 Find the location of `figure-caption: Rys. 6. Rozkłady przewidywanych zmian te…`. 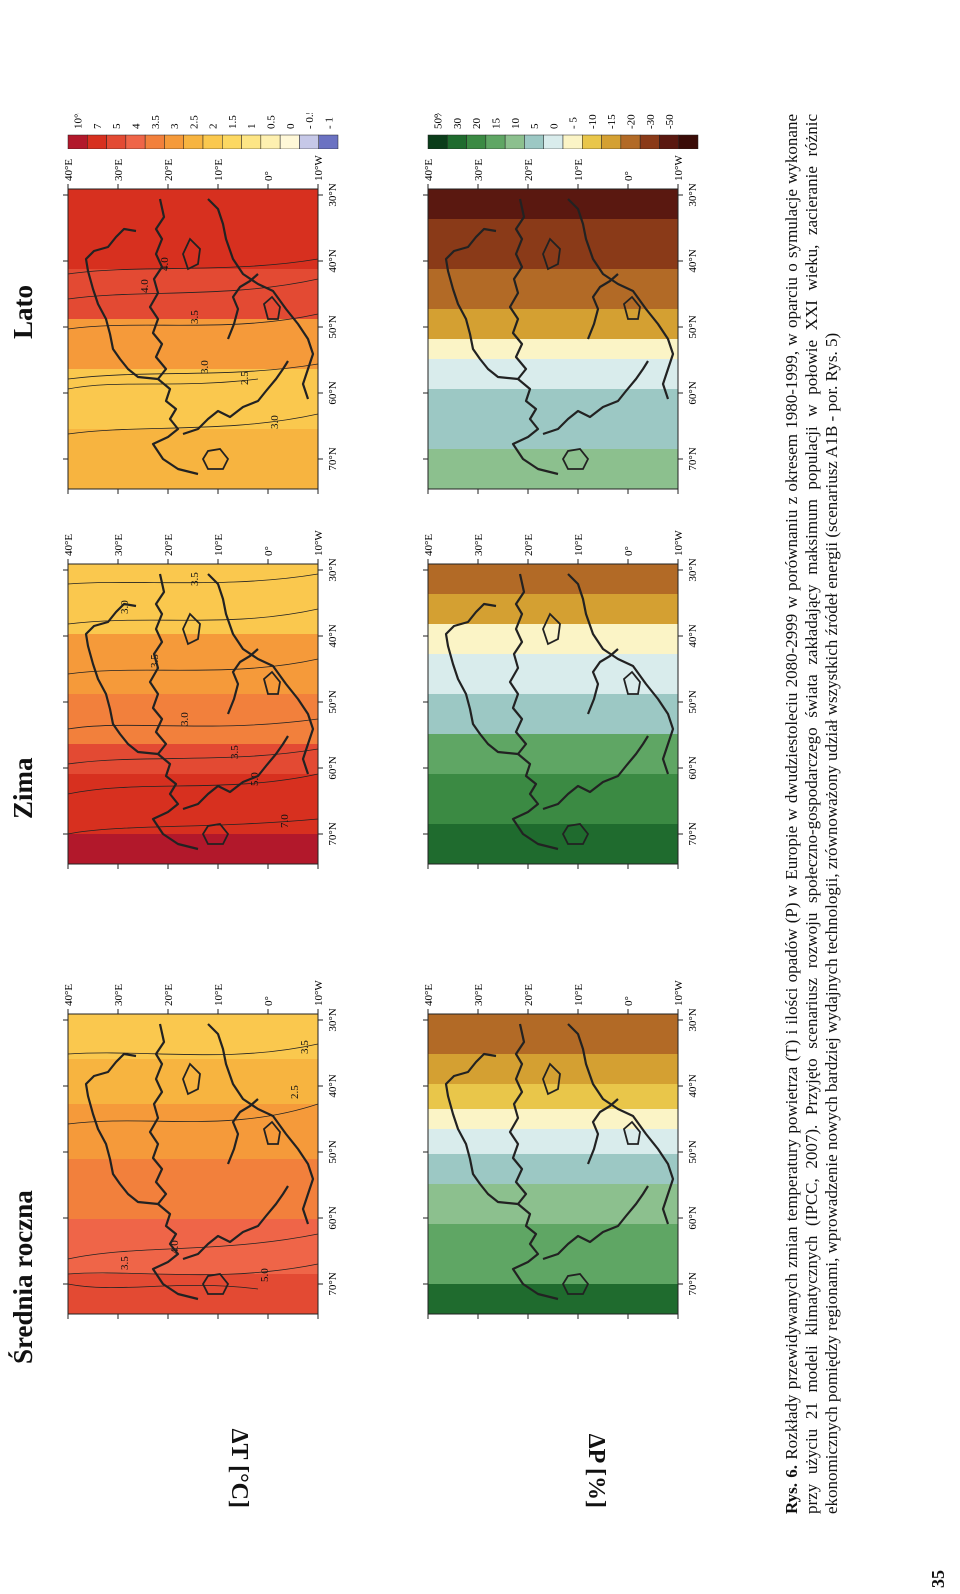

figure-caption: Rys. 6. Rozkłady przewidywanych zmian te… is located at coordinates (812, 814).